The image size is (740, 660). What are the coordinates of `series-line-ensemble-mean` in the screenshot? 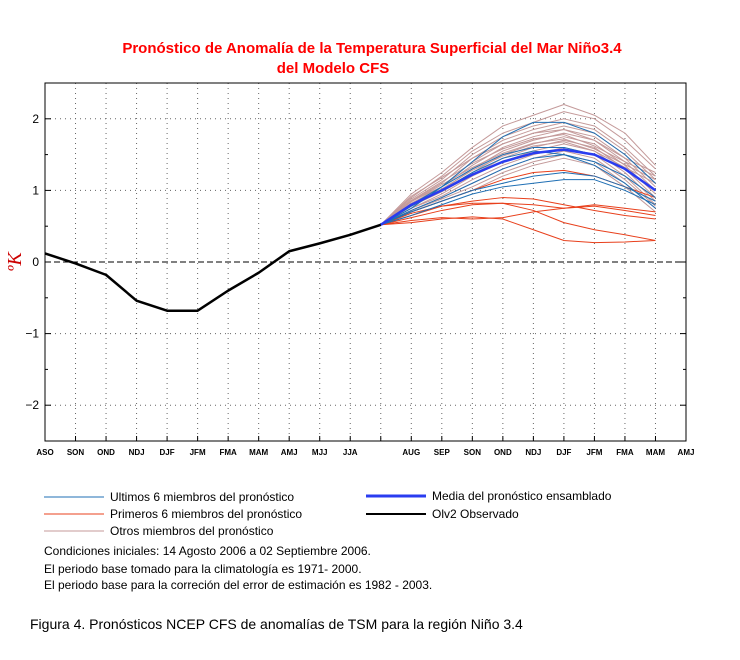 It's located at (518, 187).